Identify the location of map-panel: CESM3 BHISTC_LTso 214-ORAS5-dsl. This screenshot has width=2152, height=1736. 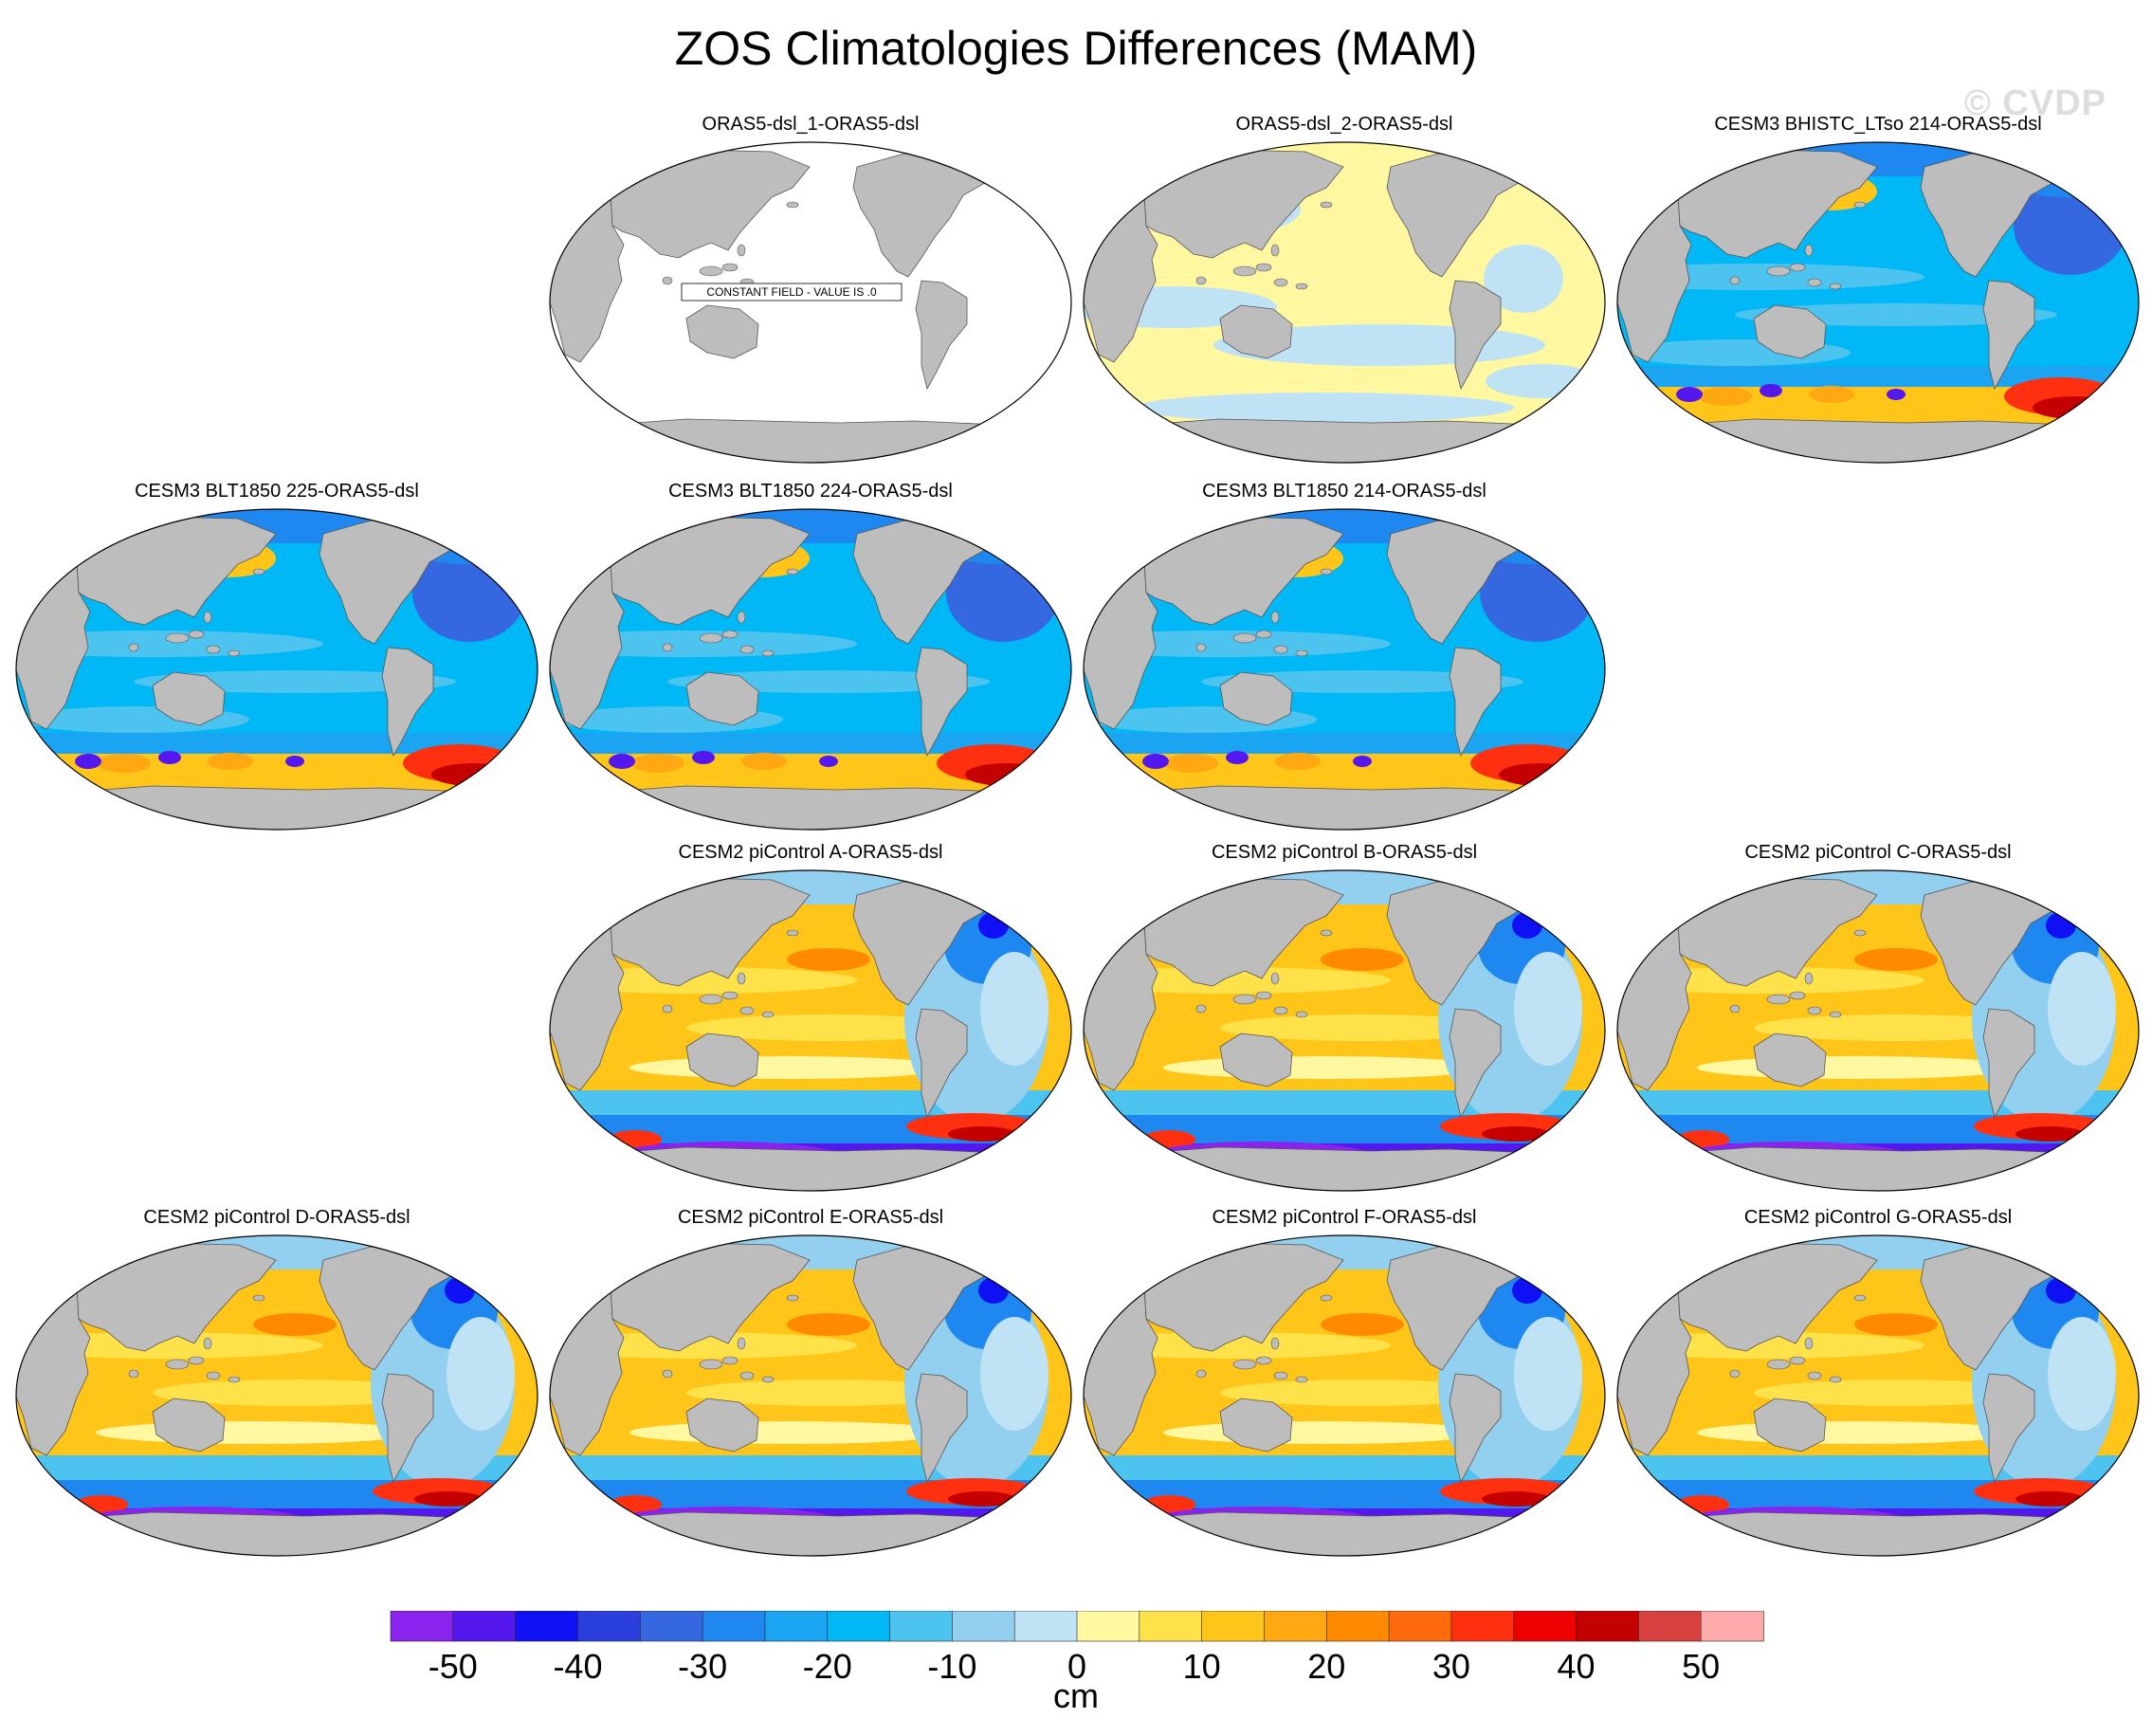
(1878, 301).